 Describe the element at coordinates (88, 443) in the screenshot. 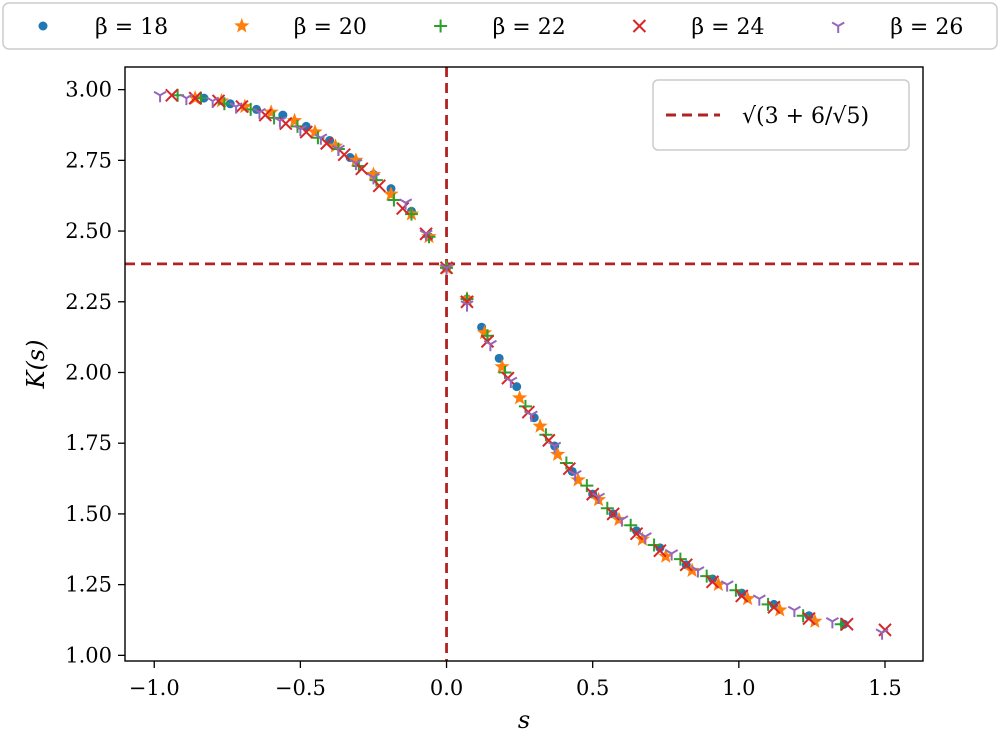

I see `y-tick-label: 1.75` at that location.